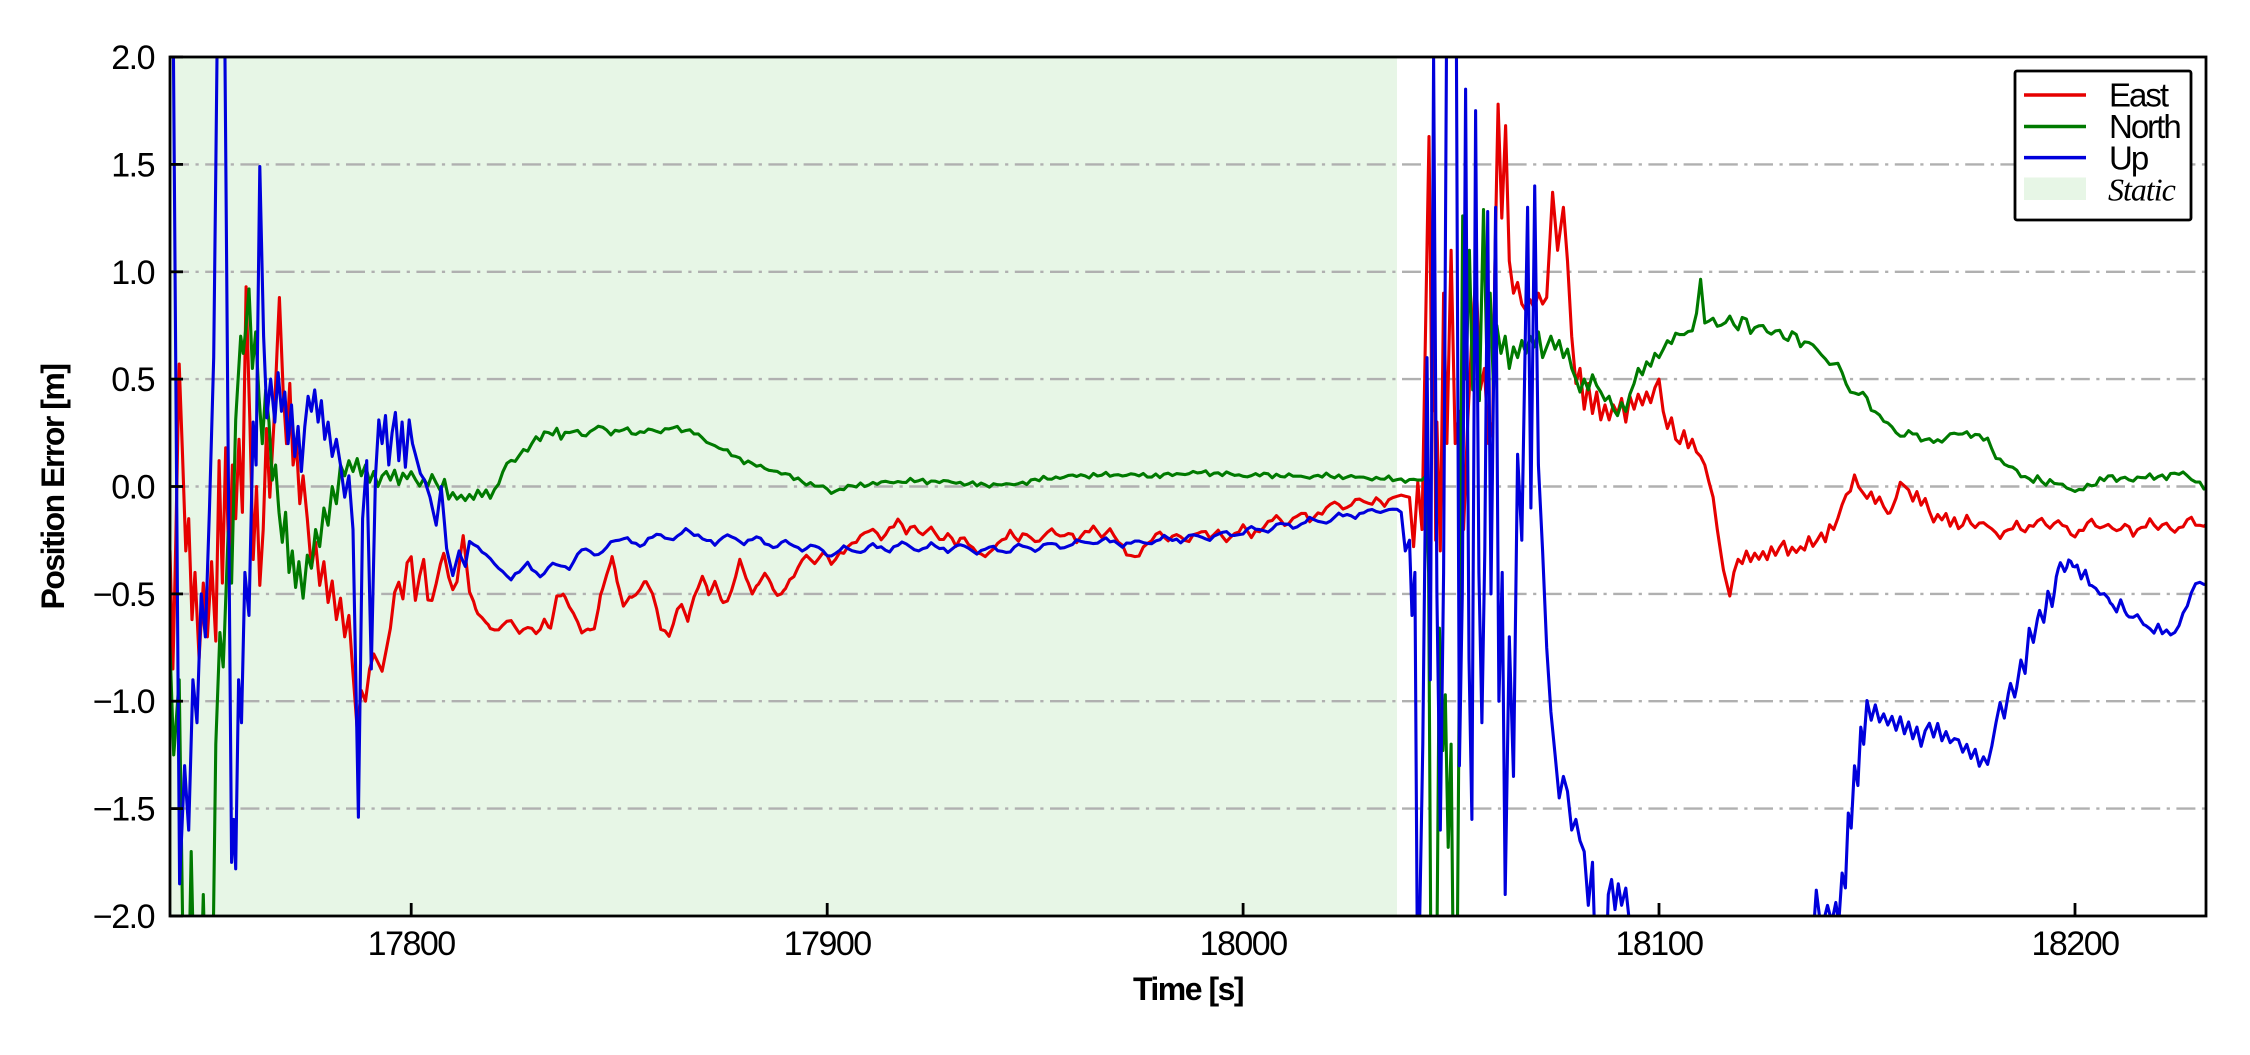  Describe the element at coordinates (2144, 126) in the screenshot. I see `svg-text: North` at that location.